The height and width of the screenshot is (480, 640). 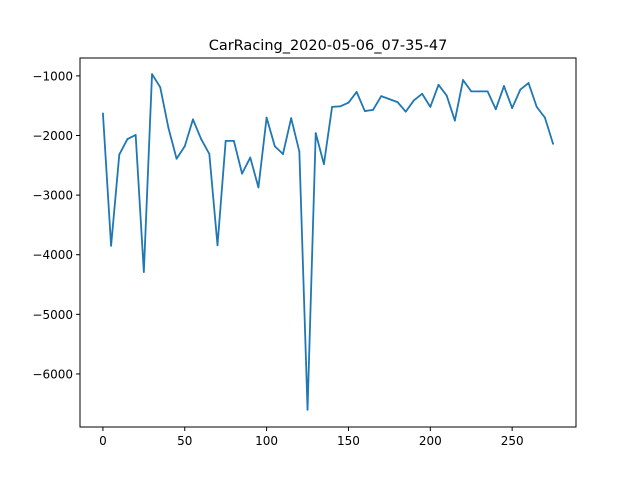 I want to click on y-tick-label: −1000, so click(x=52, y=76).